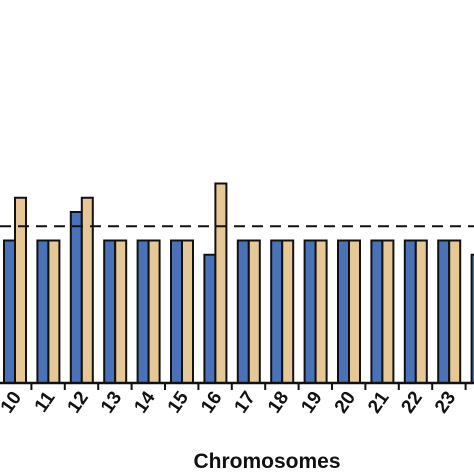 The width and height of the screenshot is (474, 474). I want to click on x-axis-title: Chromosomes, so click(266, 461).